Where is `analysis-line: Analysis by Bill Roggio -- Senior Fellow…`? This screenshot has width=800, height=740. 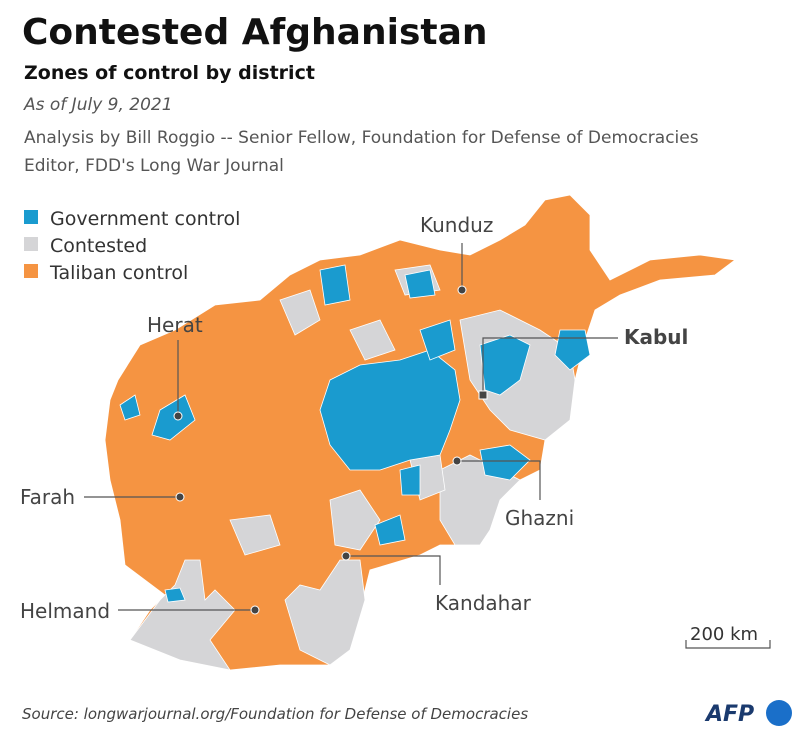
analysis-line: Analysis by Bill Roggio -- Senior Fellow… is located at coordinates (361, 138).